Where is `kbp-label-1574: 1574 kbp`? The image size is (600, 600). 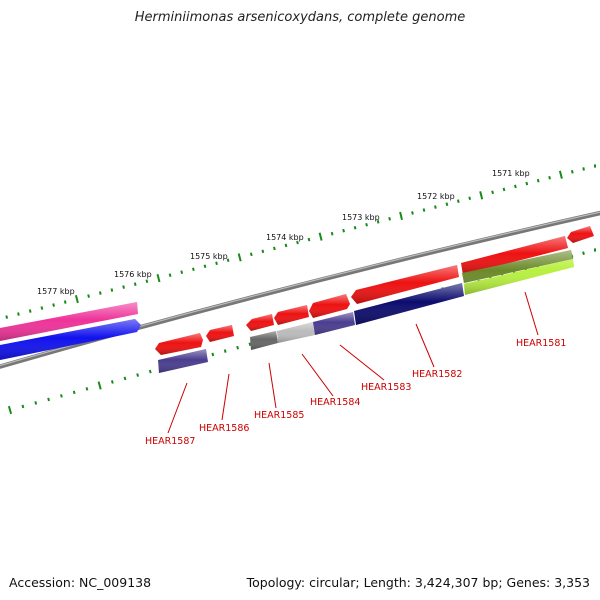 kbp-label-1574: 1574 kbp is located at coordinates (285, 237).